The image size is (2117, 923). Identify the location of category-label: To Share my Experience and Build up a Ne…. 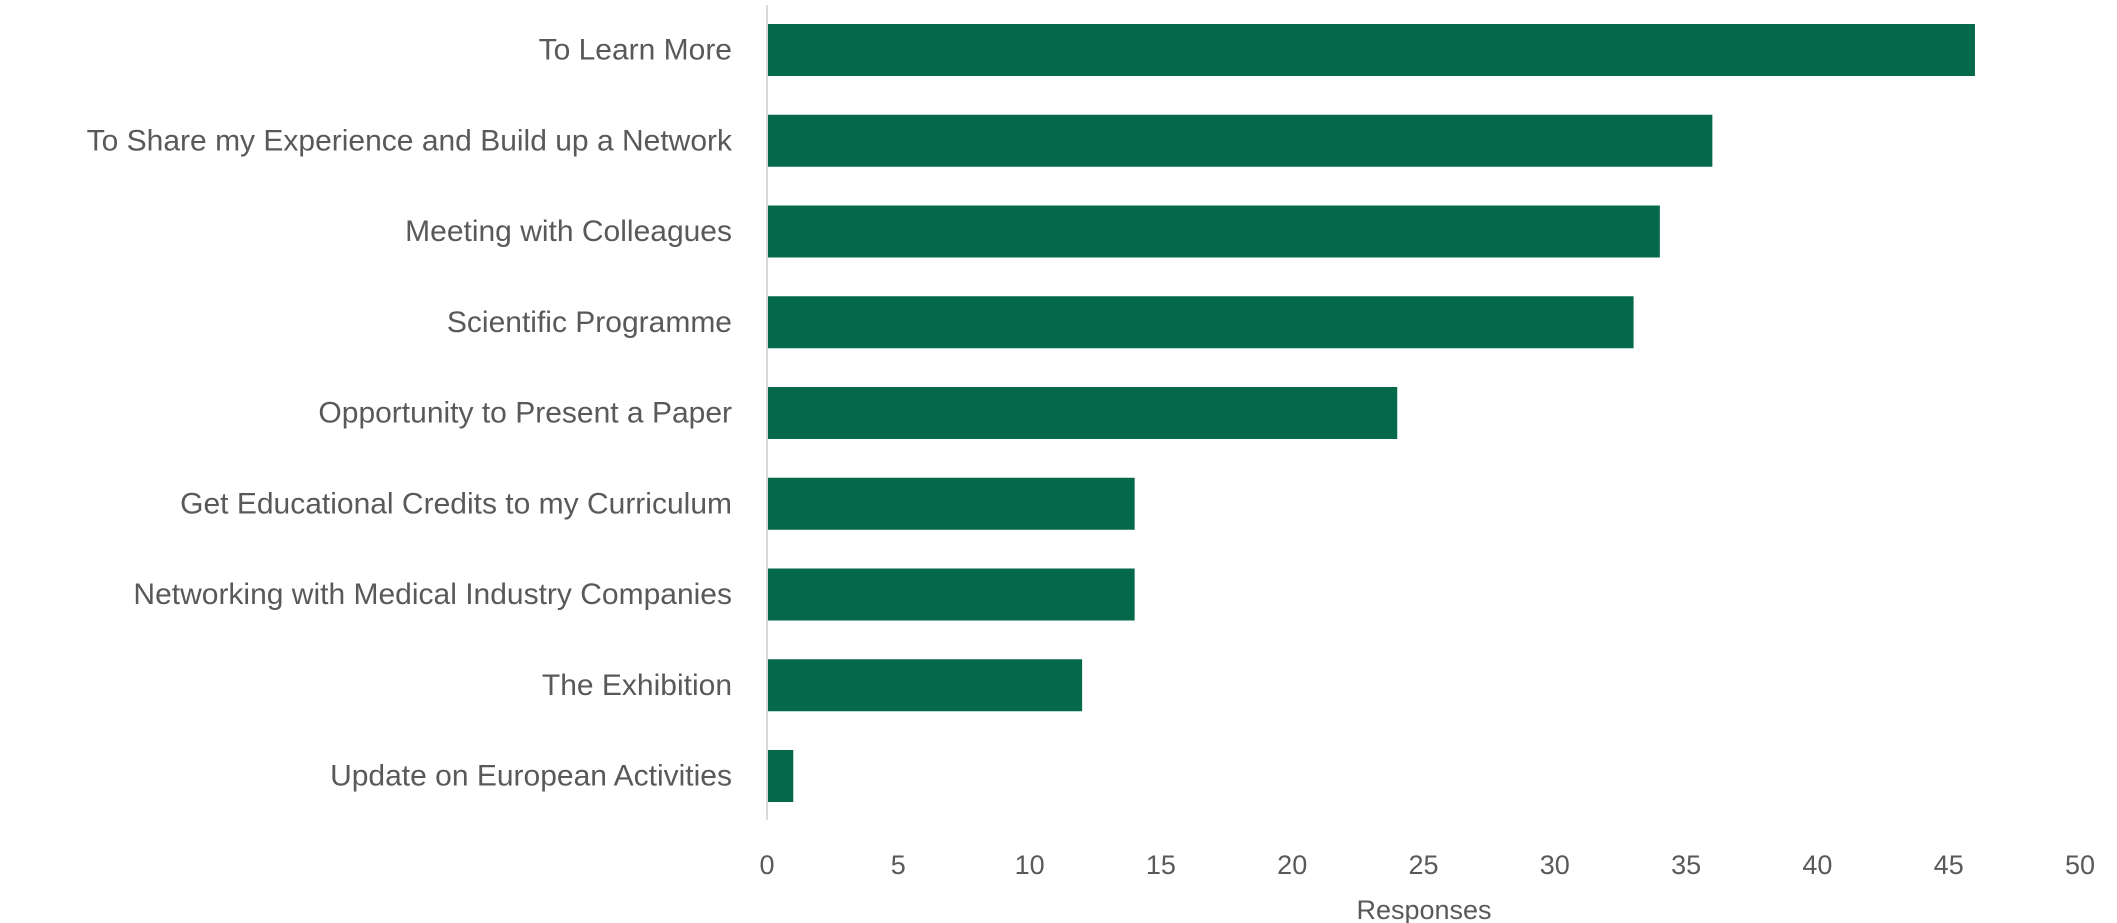
(410, 140).